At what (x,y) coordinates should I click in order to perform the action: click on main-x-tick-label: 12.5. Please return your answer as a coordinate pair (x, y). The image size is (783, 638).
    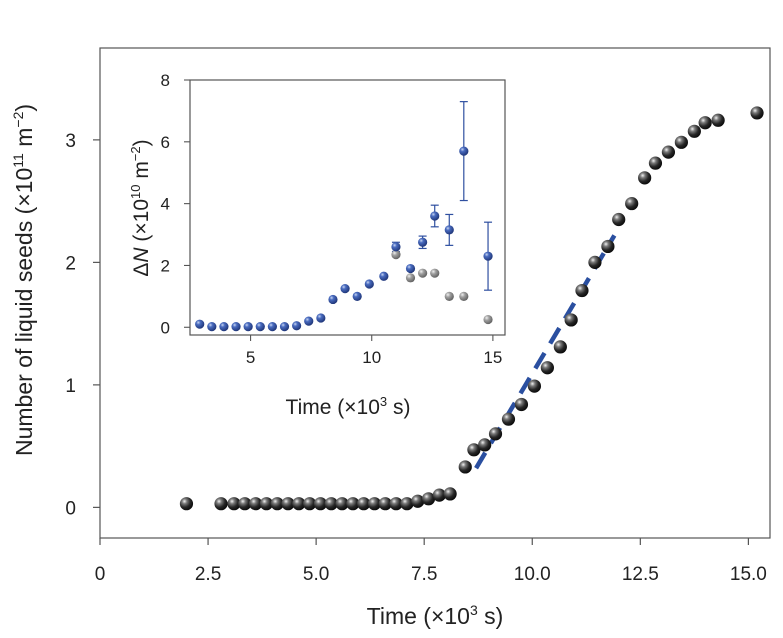
    Looking at the image, I should click on (640, 574).